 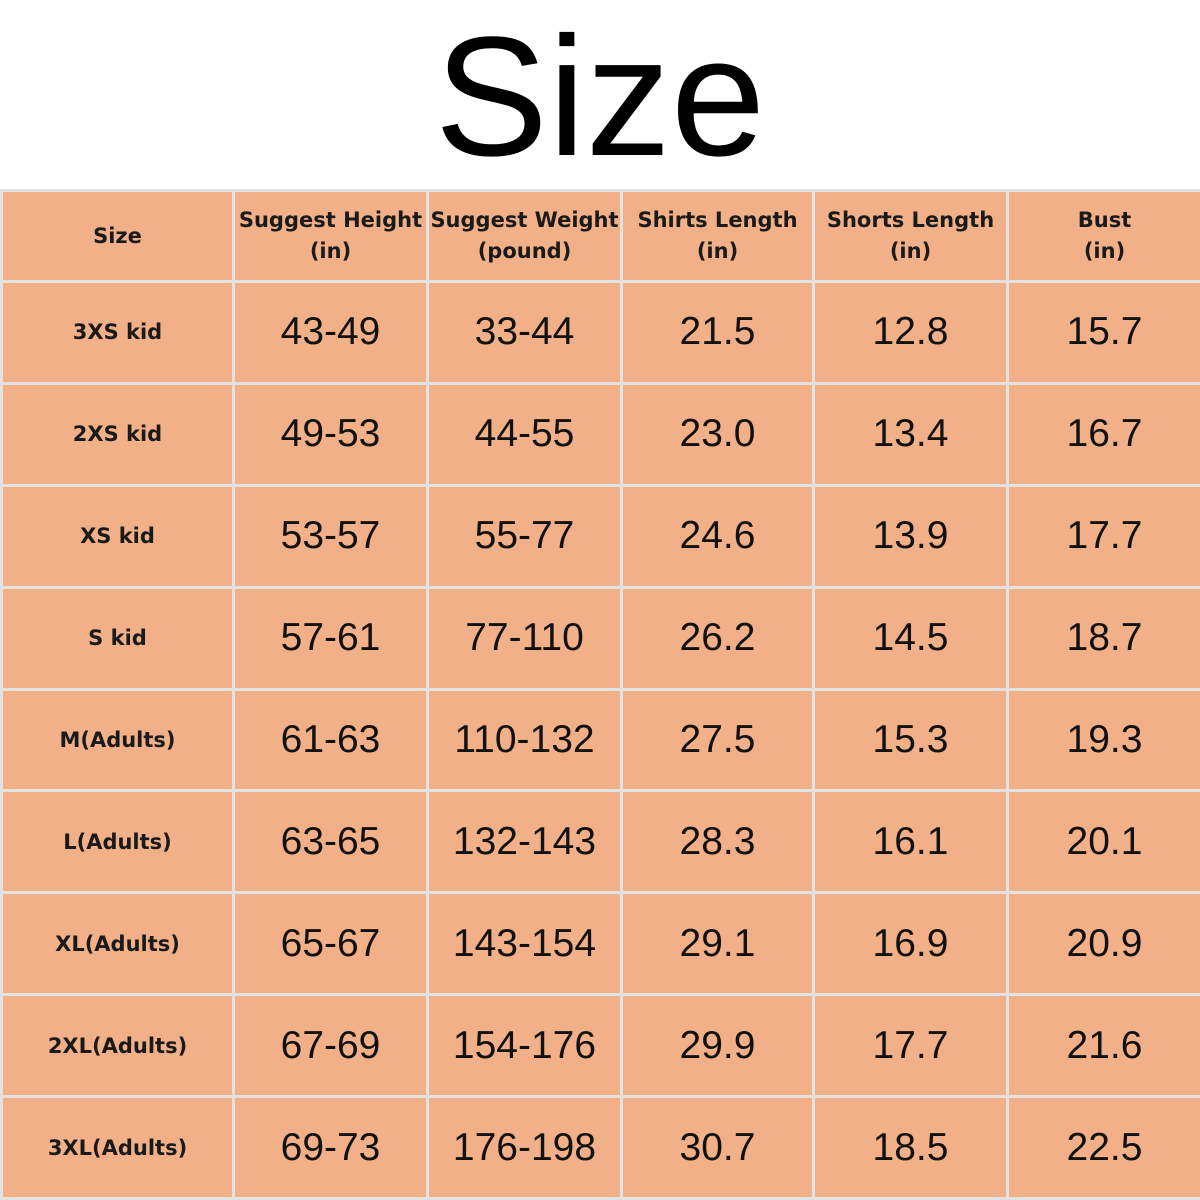 I want to click on table-row: L(Adults) 63-65 132-143 28.3 16.1 20.1, so click(x=600, y=842).